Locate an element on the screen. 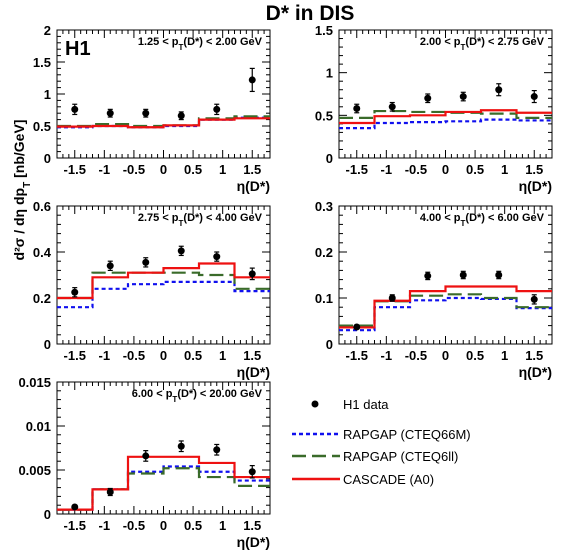 The height and width of the screenshot is (554, 567). y-tick-label: 0.1 is located at coordinates (324, 298).